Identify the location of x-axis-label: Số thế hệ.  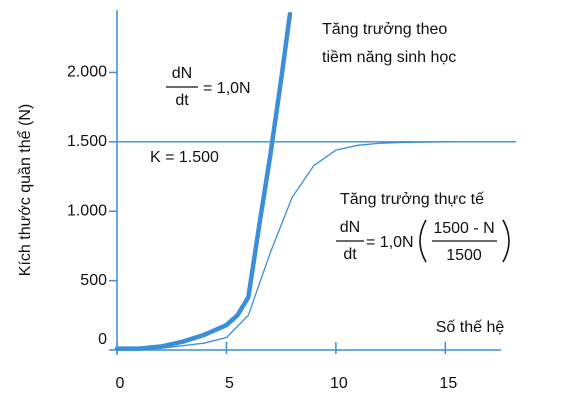
(470, 327).